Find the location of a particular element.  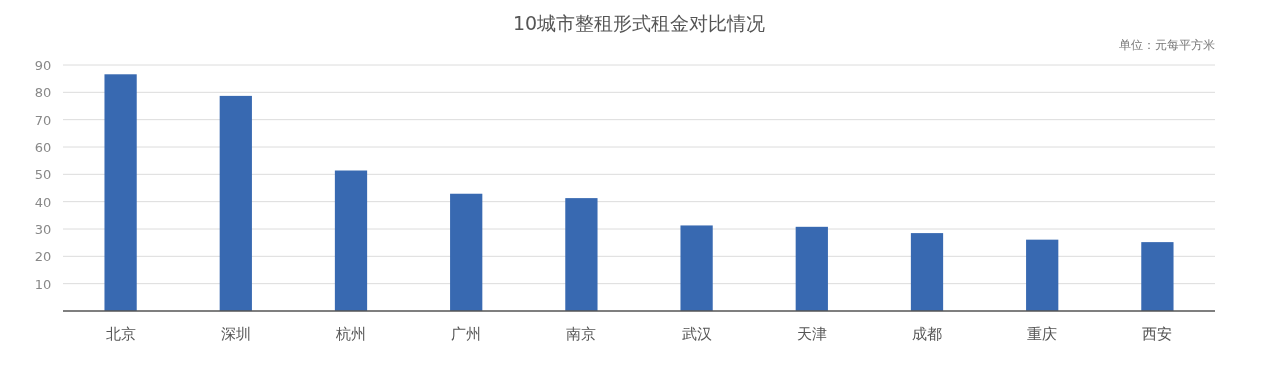

x-tick-label: 天津 is located at coordinates (811, 334).